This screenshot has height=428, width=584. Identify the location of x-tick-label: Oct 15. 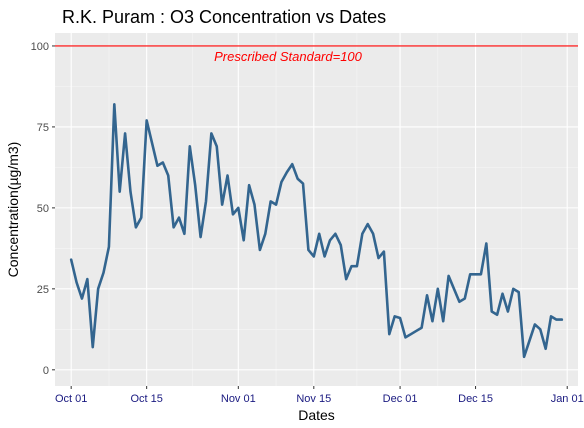
(146, 399).